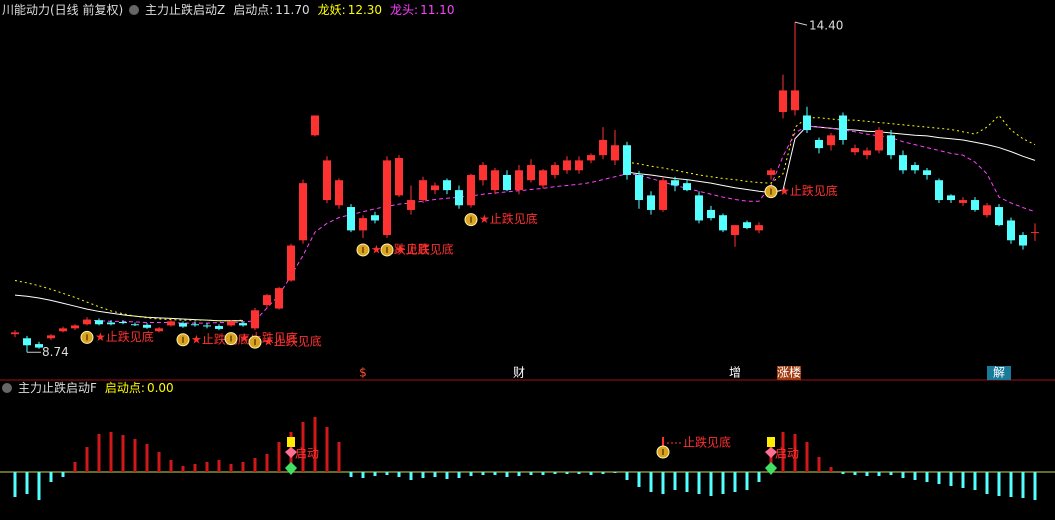 The image size is (1055, 520). Describe the element at coordinates (787, 454) in the screenshot. I see `start-label: 启动` at that location.